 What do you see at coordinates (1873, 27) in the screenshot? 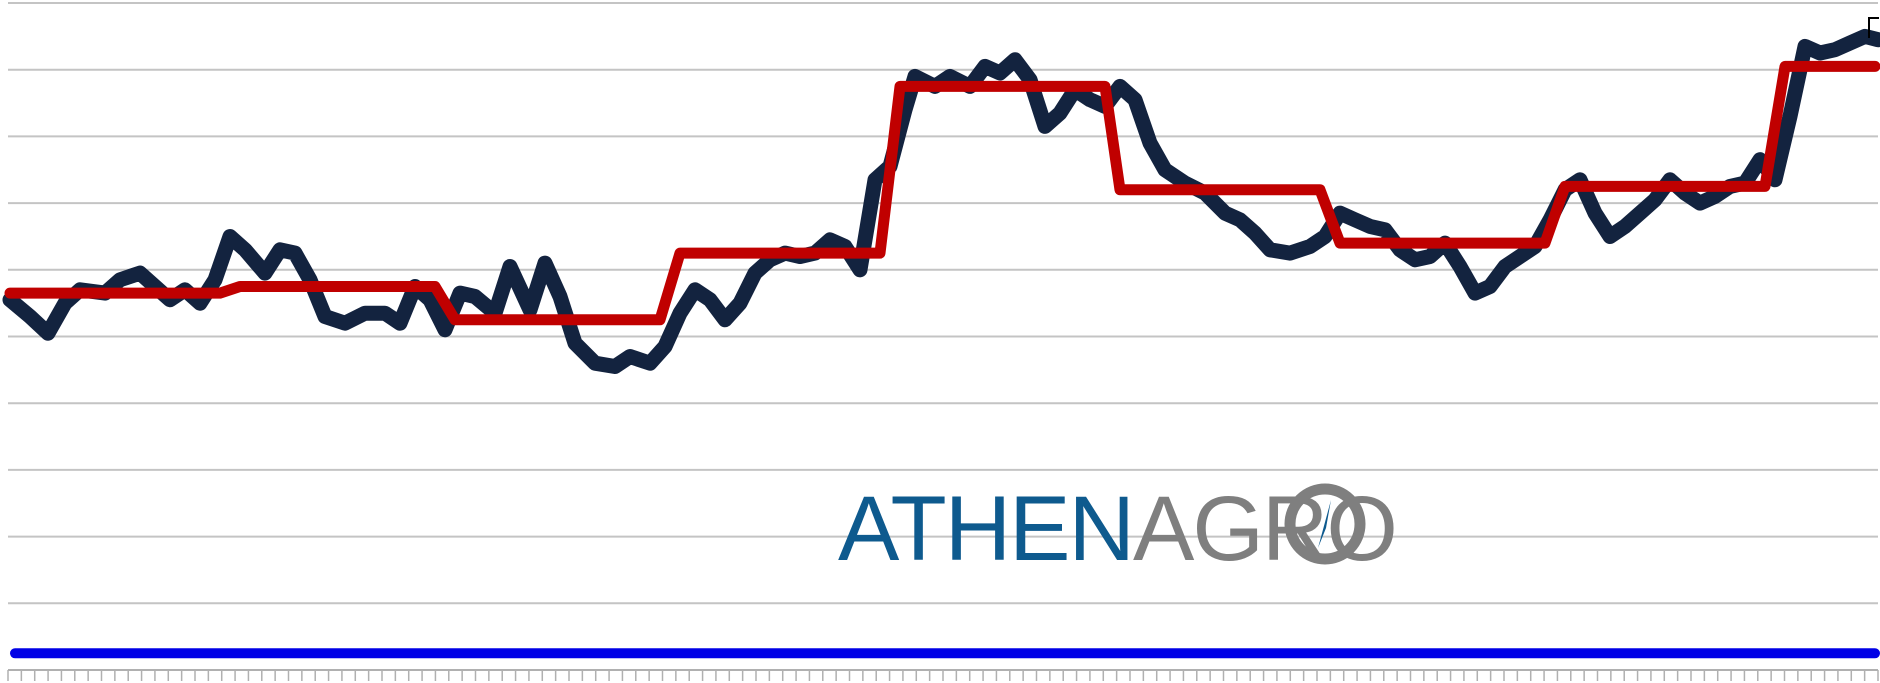
I see `series-end-marker` at bounding box center [1873, 27].